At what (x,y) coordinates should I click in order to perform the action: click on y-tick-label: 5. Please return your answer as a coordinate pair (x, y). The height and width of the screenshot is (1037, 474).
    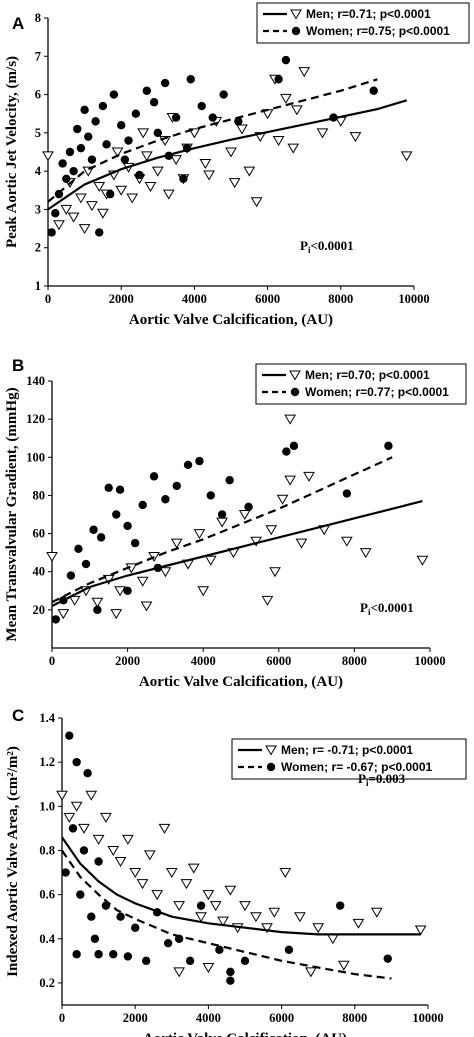
    Looking at the image, I should click on (38, 133).